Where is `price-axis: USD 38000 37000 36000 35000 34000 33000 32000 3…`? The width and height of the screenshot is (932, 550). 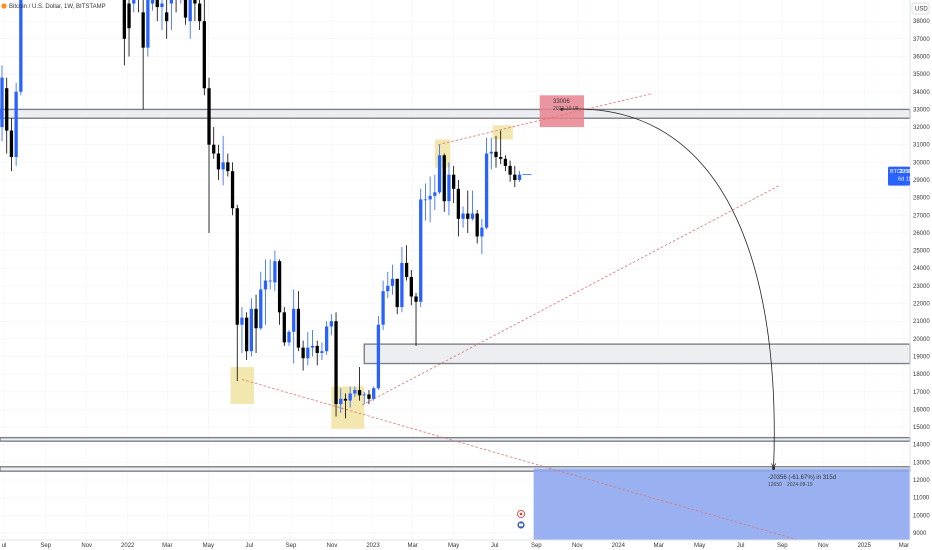 price-axis: USD 38000 37000 36000 35000 34000 33000 32000 3… is located at coordinates (919, 270).